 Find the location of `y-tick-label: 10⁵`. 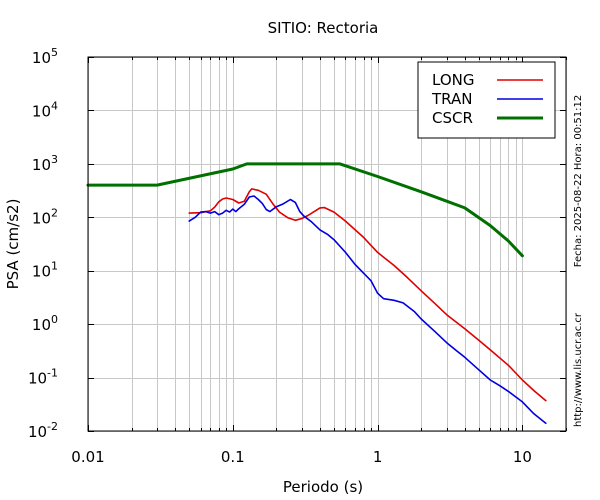

y-tick-label: 10⁵ is located at coordinates (45, 56).